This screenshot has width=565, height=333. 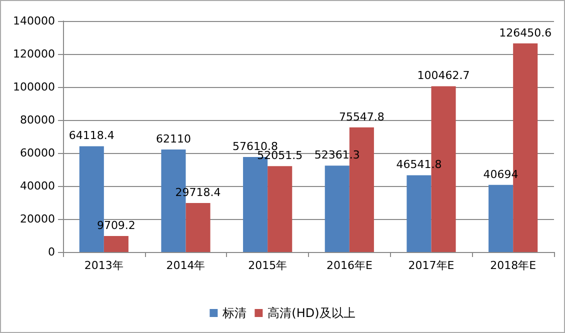 What do you see at coordinates (37, 120) in the screenshot?
I see `y-tick-label: 80000` at bounding box center [37, 120].